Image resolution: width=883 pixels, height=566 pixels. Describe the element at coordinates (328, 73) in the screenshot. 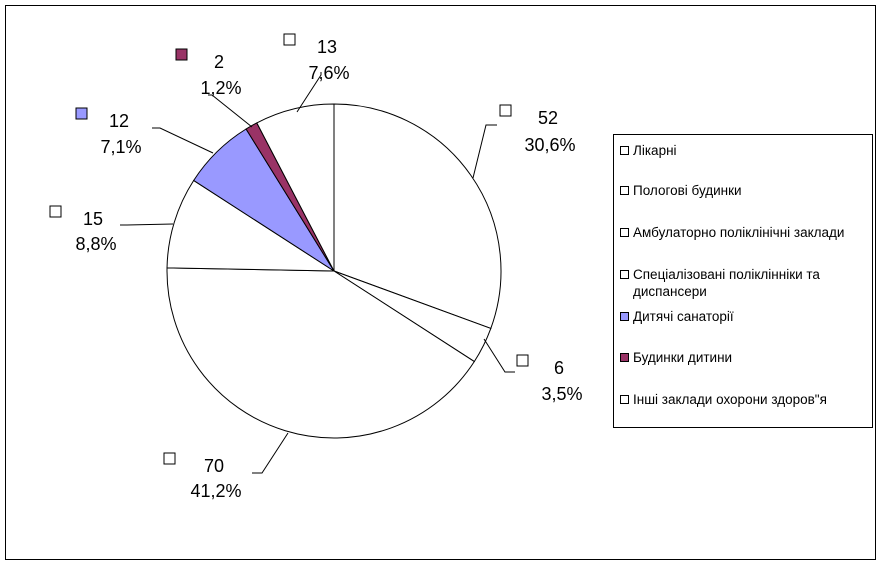

I see `data-label-percent-6: 7,6%` at that location.